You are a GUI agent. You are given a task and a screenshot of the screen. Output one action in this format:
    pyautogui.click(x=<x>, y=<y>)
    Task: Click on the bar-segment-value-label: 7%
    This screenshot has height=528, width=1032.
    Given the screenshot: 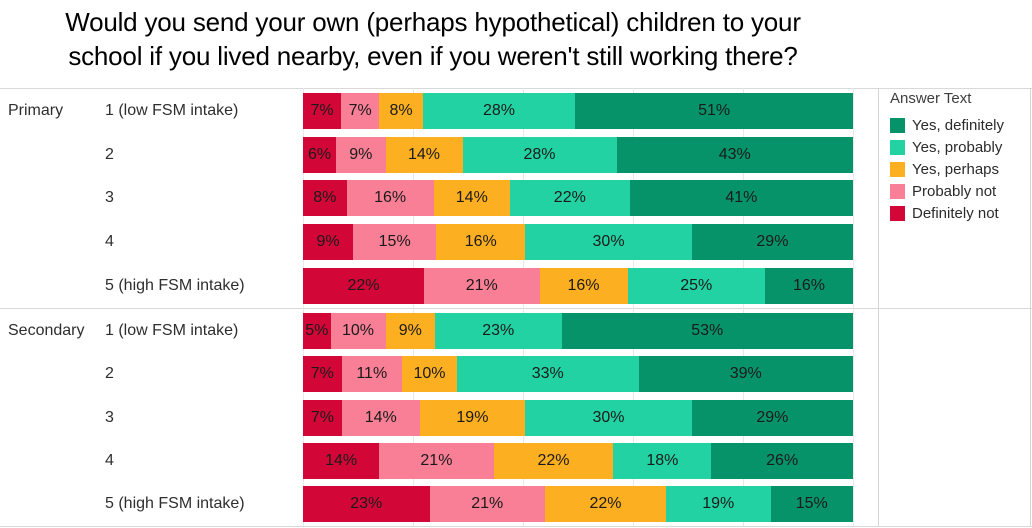 What is the action you would take?
    pyautogui.click(x=322, y=417)
    